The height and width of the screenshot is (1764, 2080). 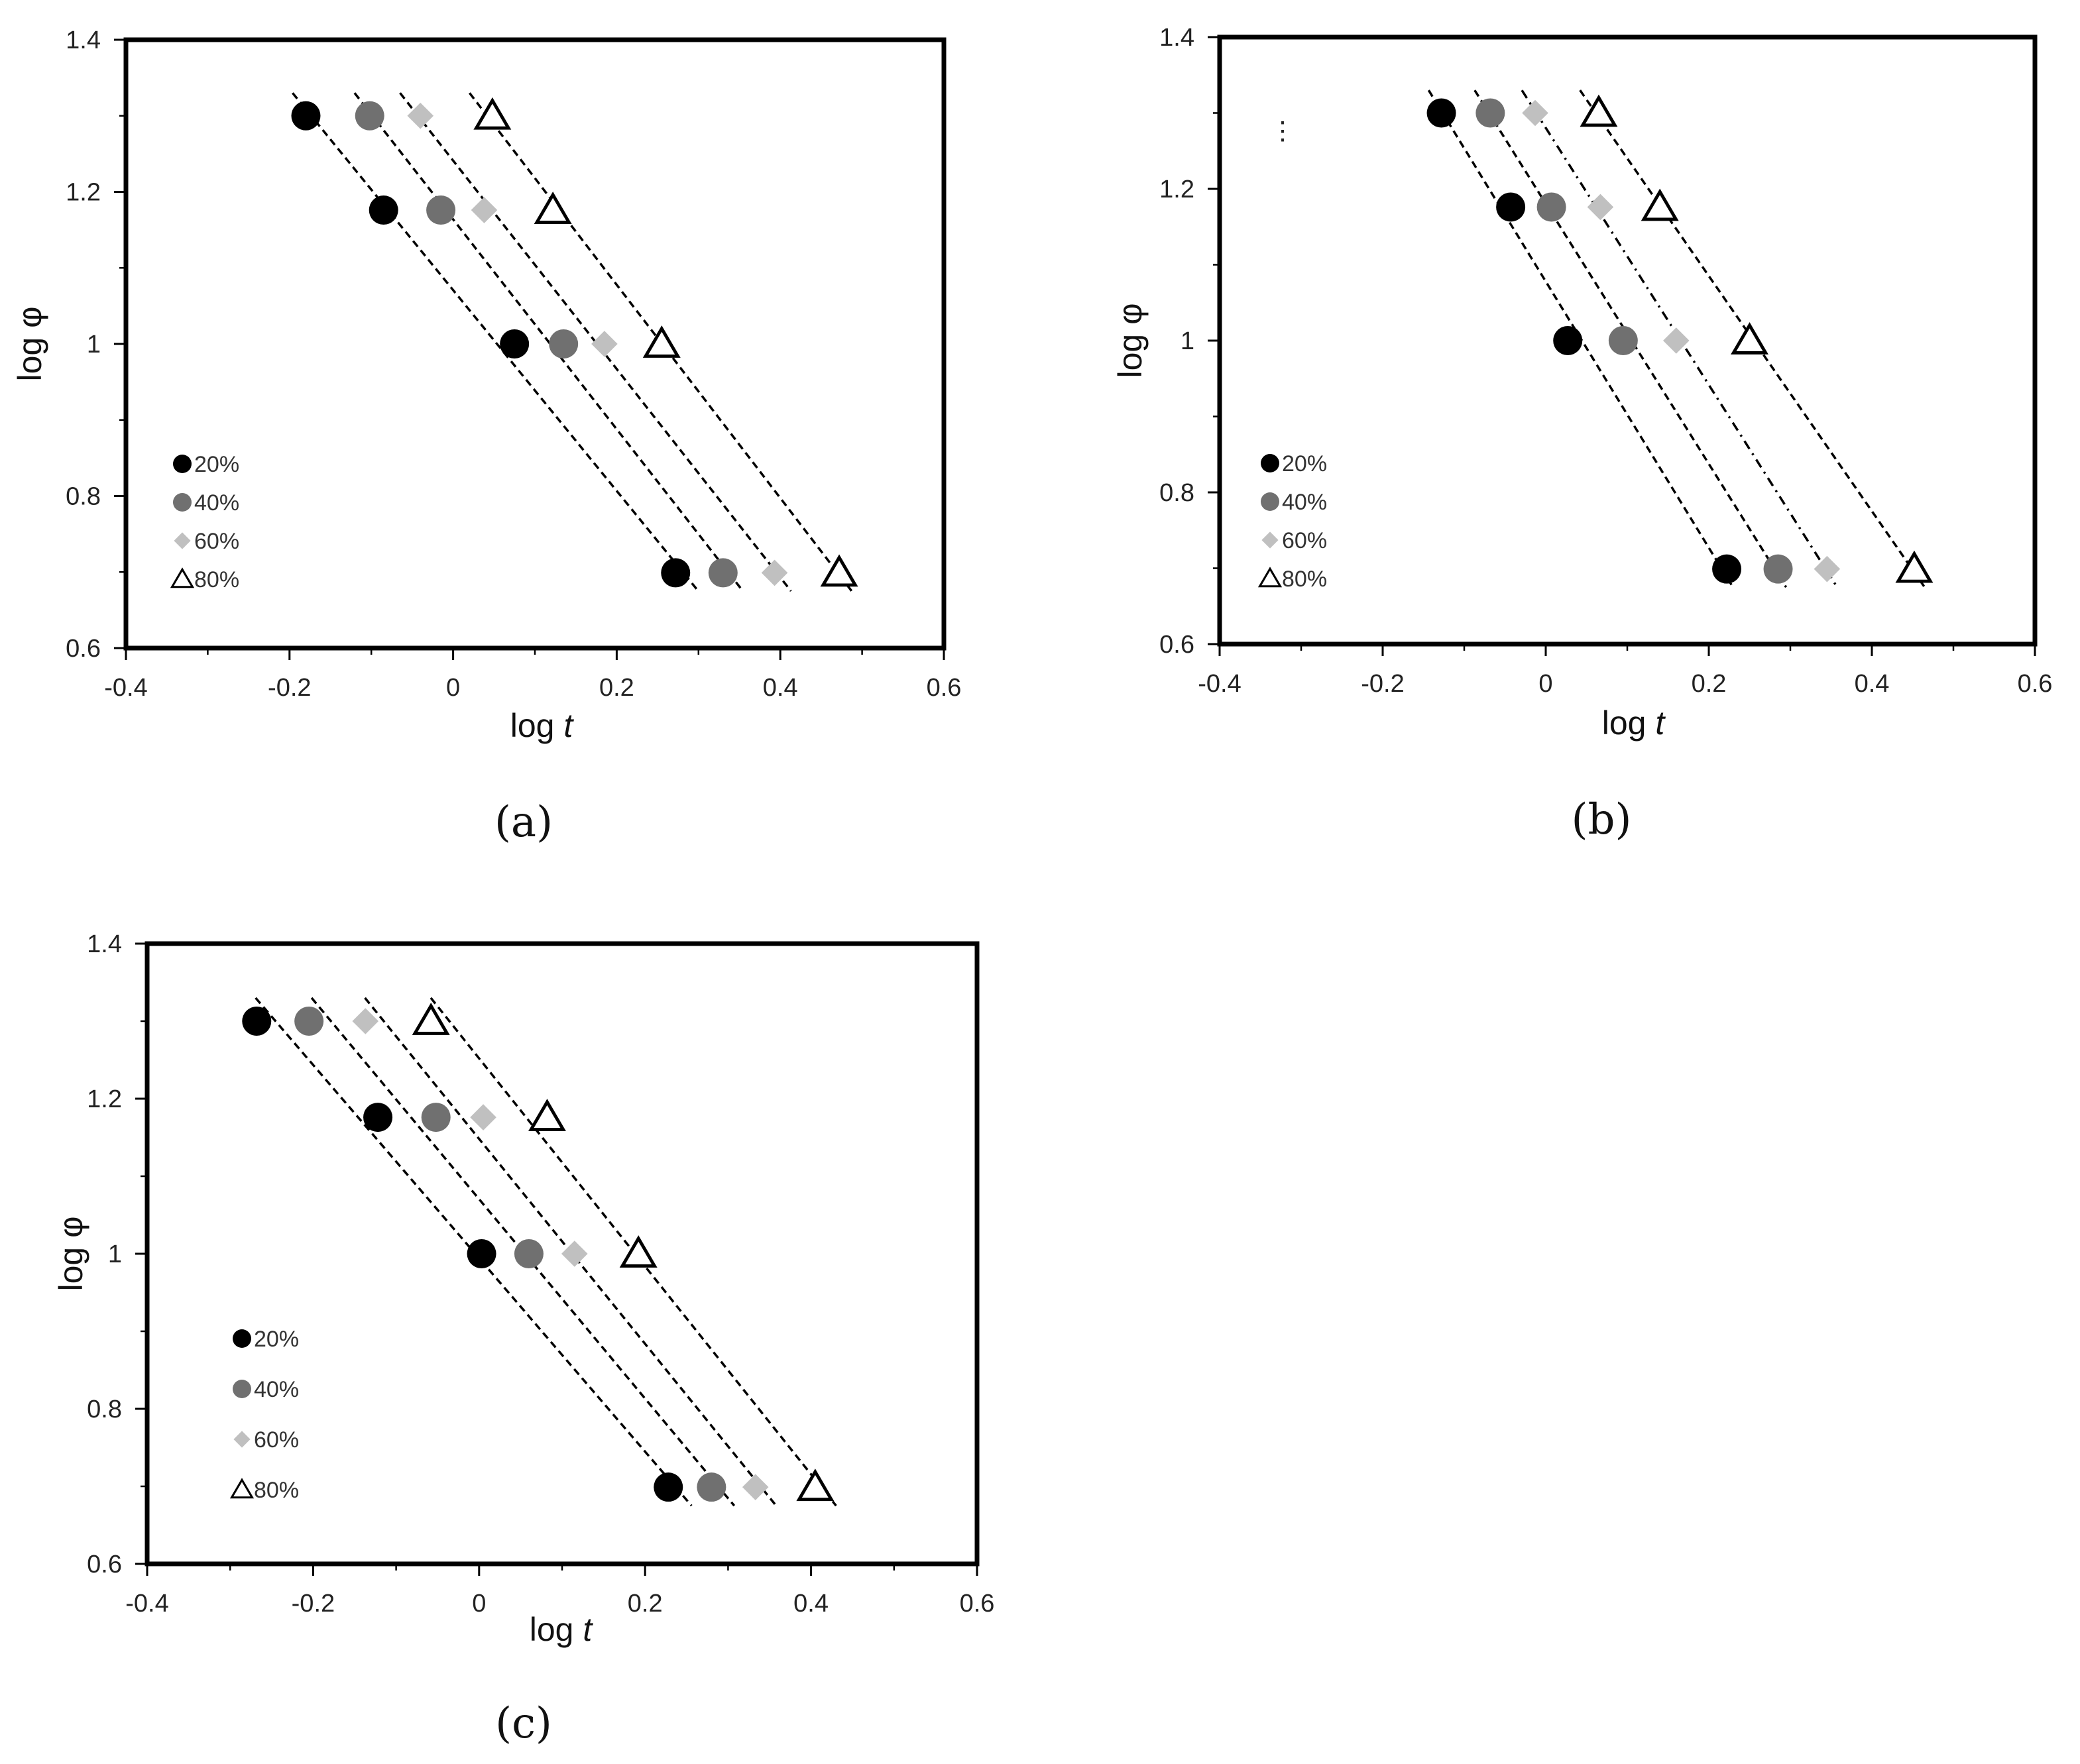 I want to click on panel-label: (c), so click(x=523, y=1723).